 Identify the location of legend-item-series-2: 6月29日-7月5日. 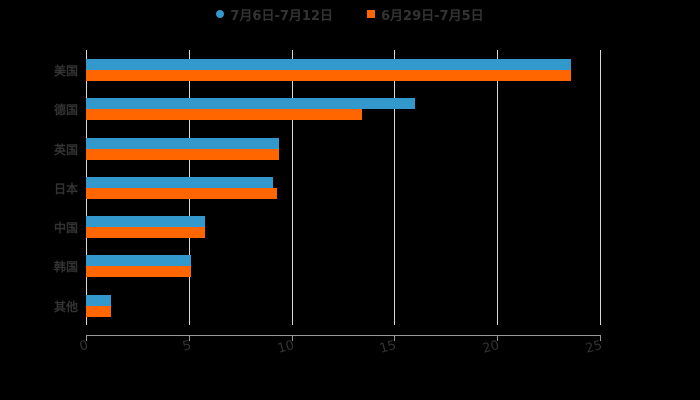
(425, 14).